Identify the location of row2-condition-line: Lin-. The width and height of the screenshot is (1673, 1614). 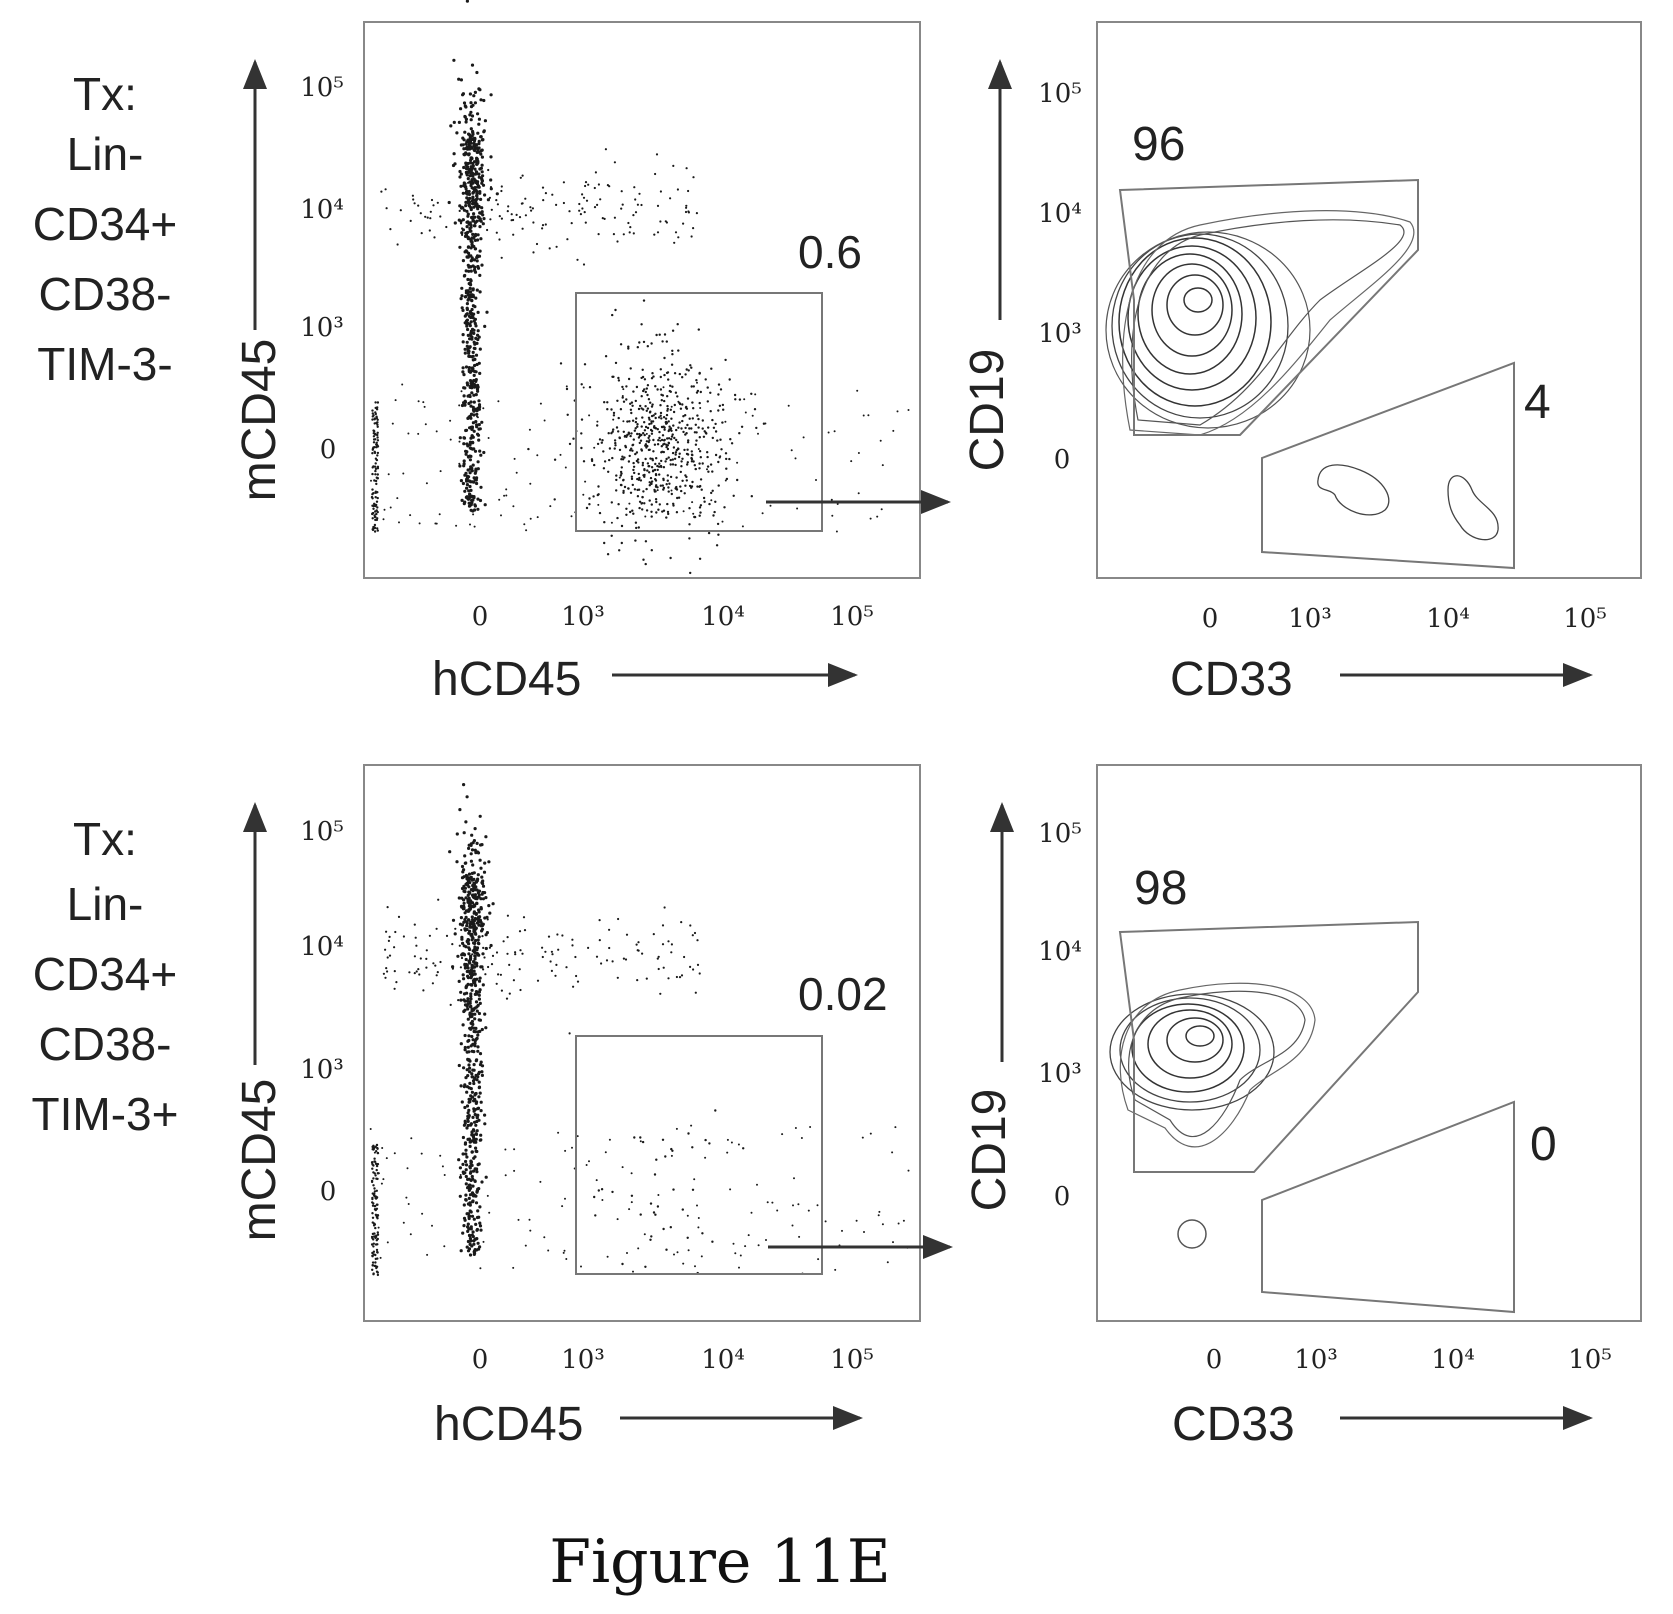
(105, 904).